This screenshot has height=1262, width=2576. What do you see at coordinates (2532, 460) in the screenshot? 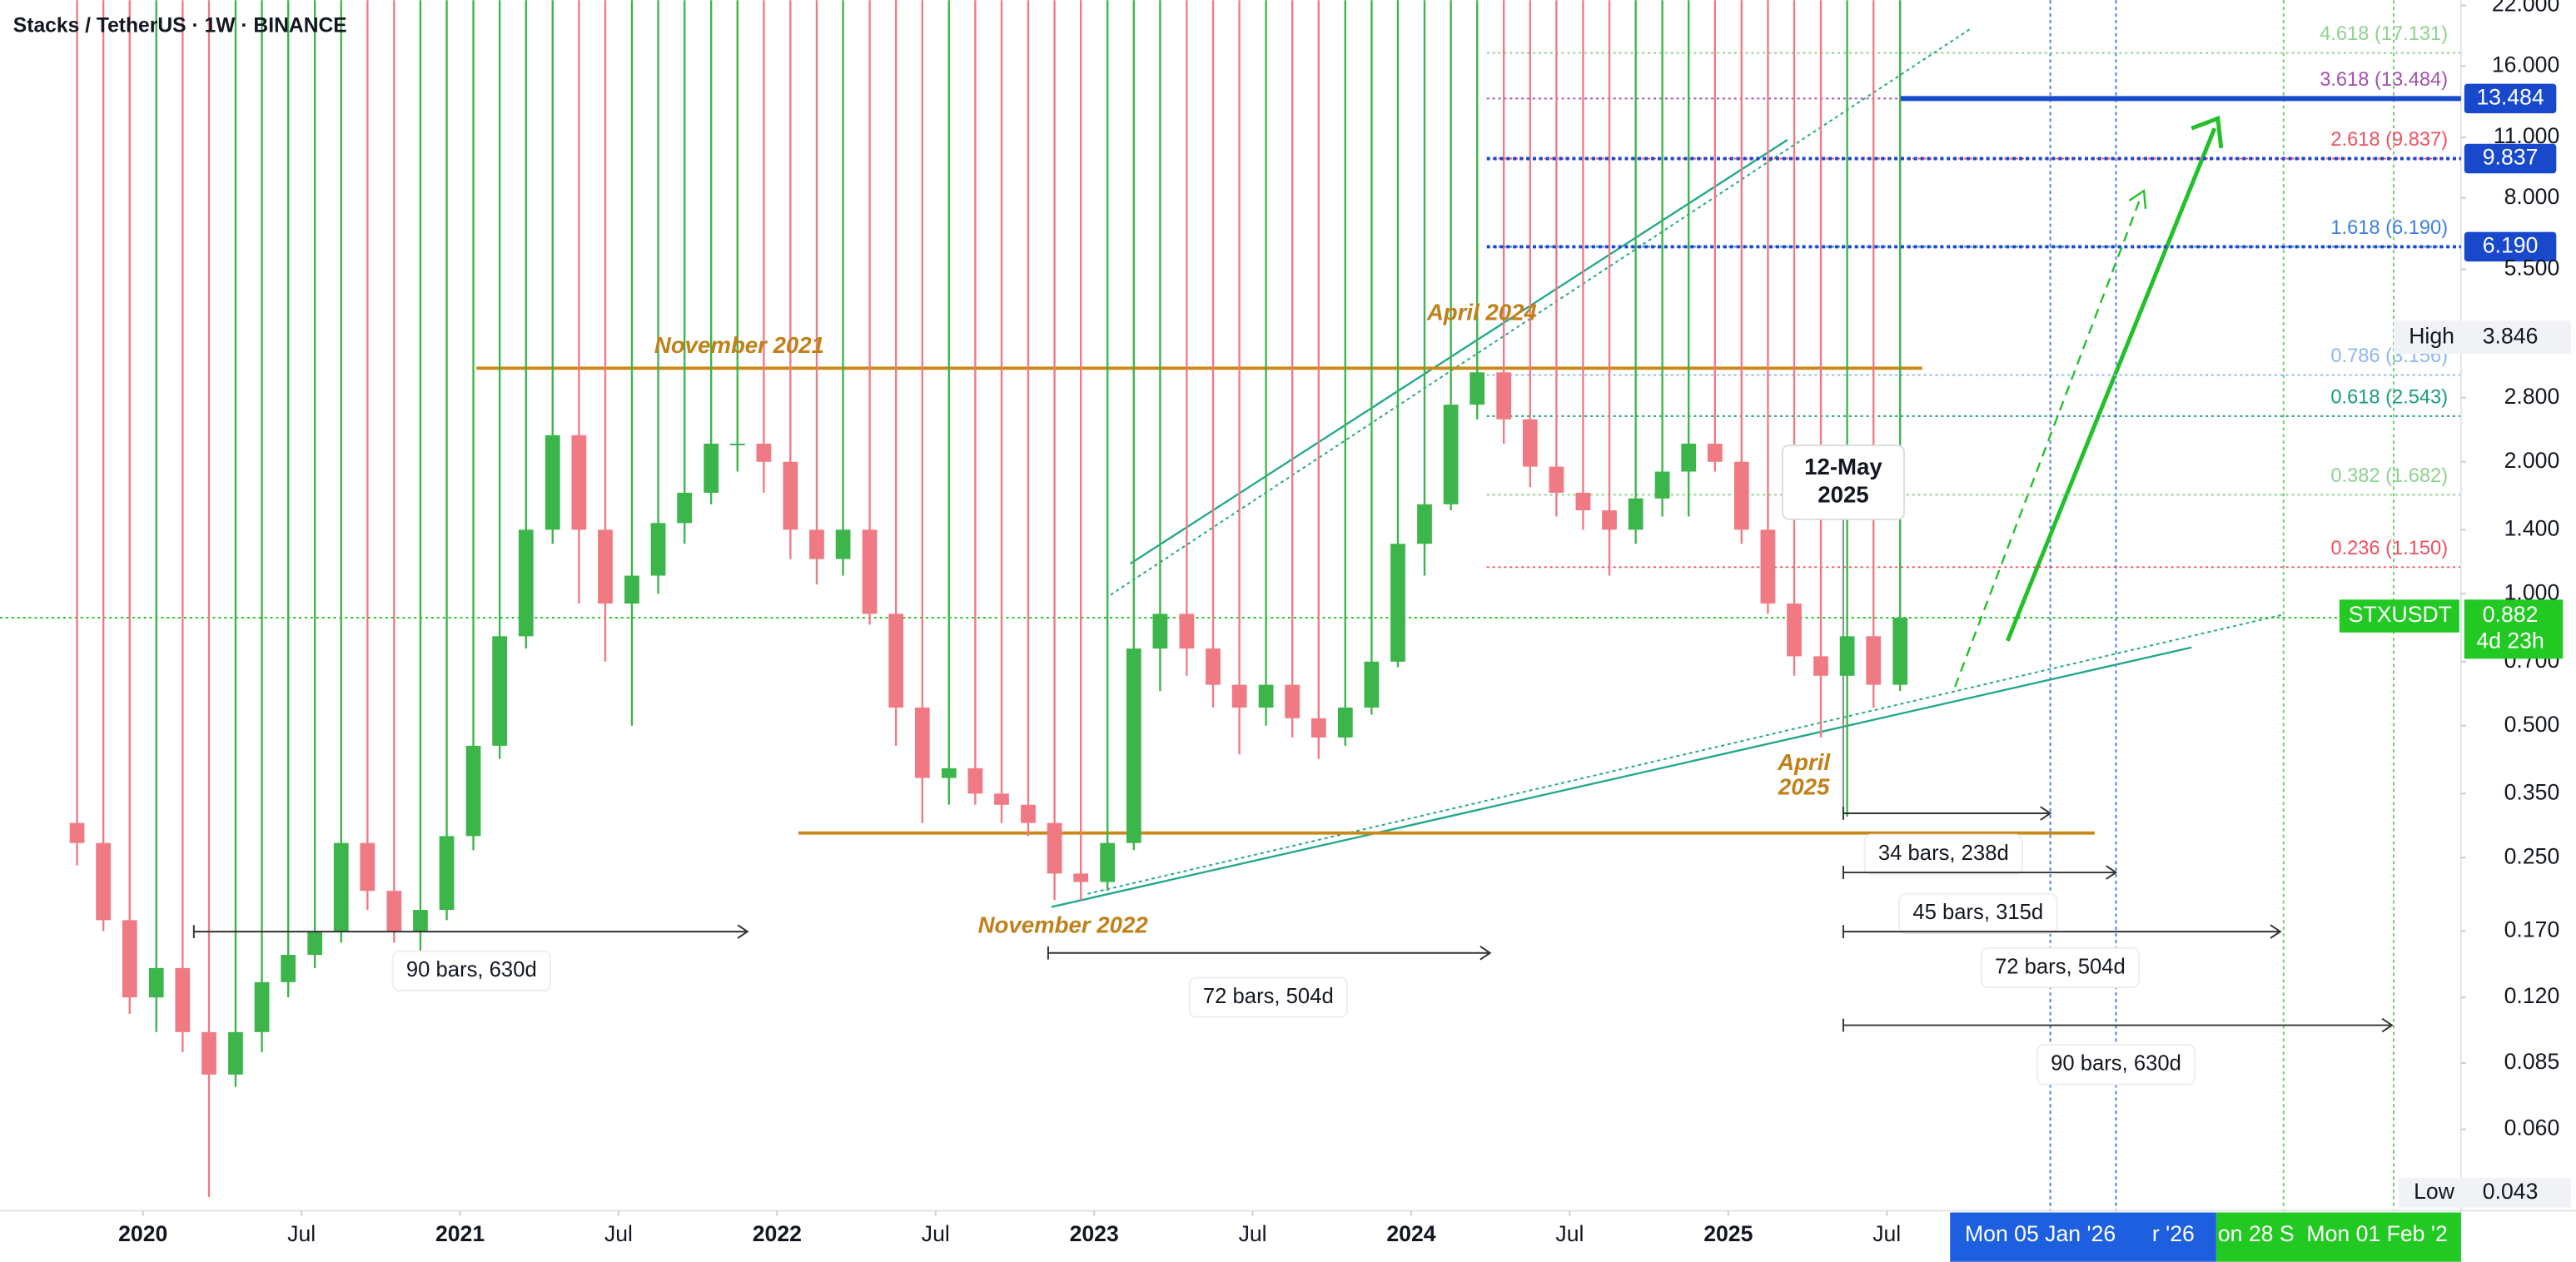
I see `y-tick-label: 2.000` at bounding box center [2532, 460].